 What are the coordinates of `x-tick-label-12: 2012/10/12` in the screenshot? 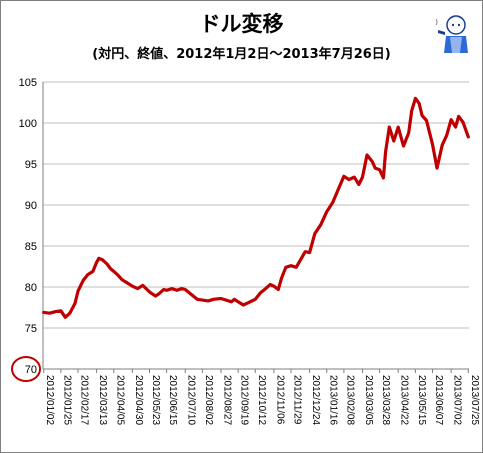 It's located at (261, 400).